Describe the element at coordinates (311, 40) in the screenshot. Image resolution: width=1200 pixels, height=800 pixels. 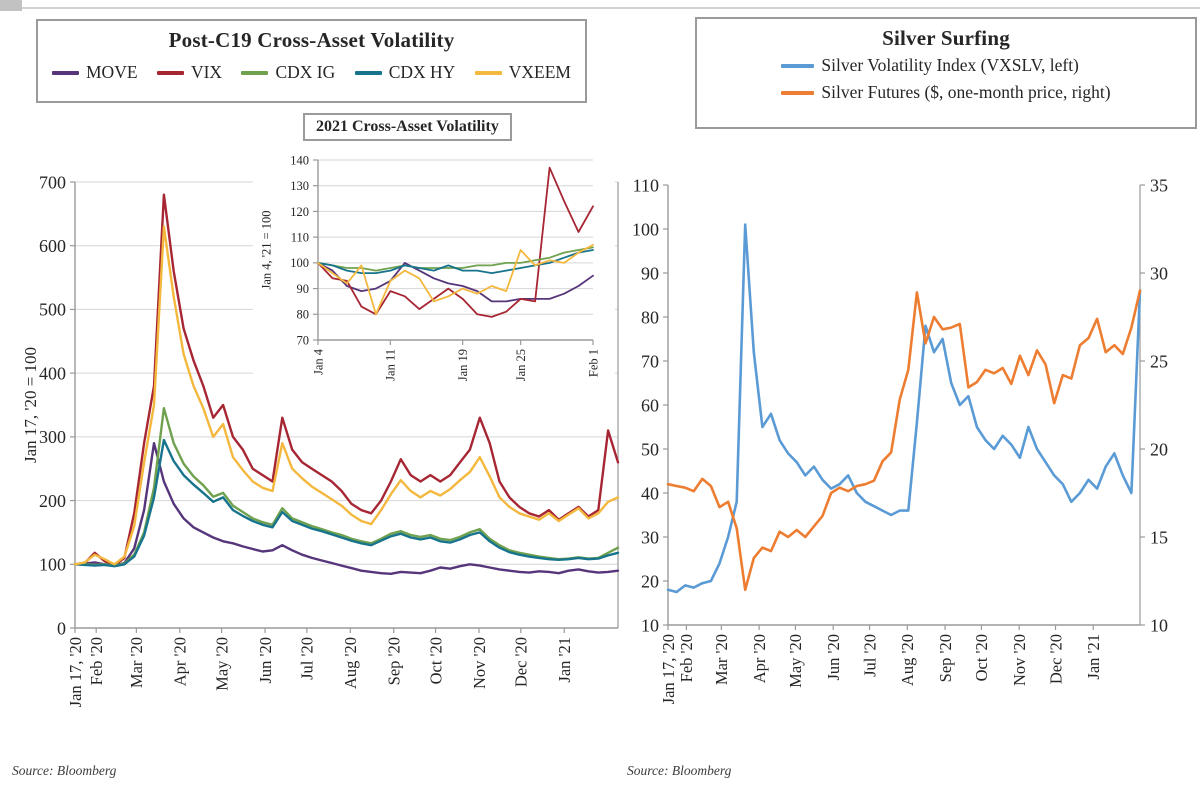
I see `left-chart-title: Post-C19 Cross-Asset Volatility` at that location.